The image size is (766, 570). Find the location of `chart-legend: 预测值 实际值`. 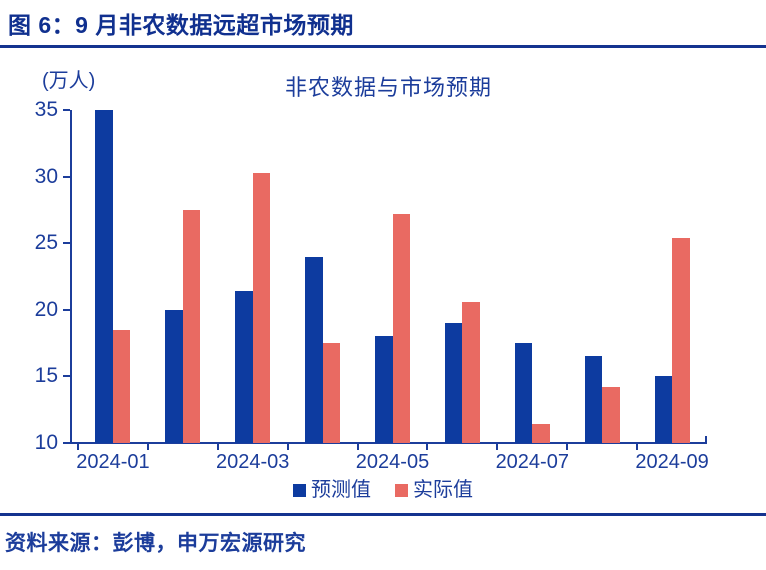

chart-legend: 预测值 实际值 is located at coordinates (383, 490).